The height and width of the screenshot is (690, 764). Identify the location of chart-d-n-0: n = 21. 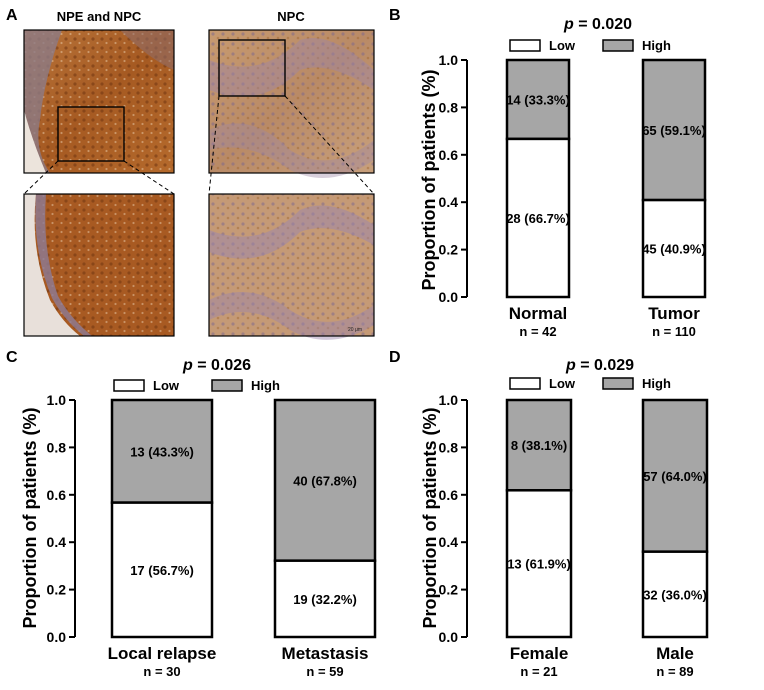
(538, 671).